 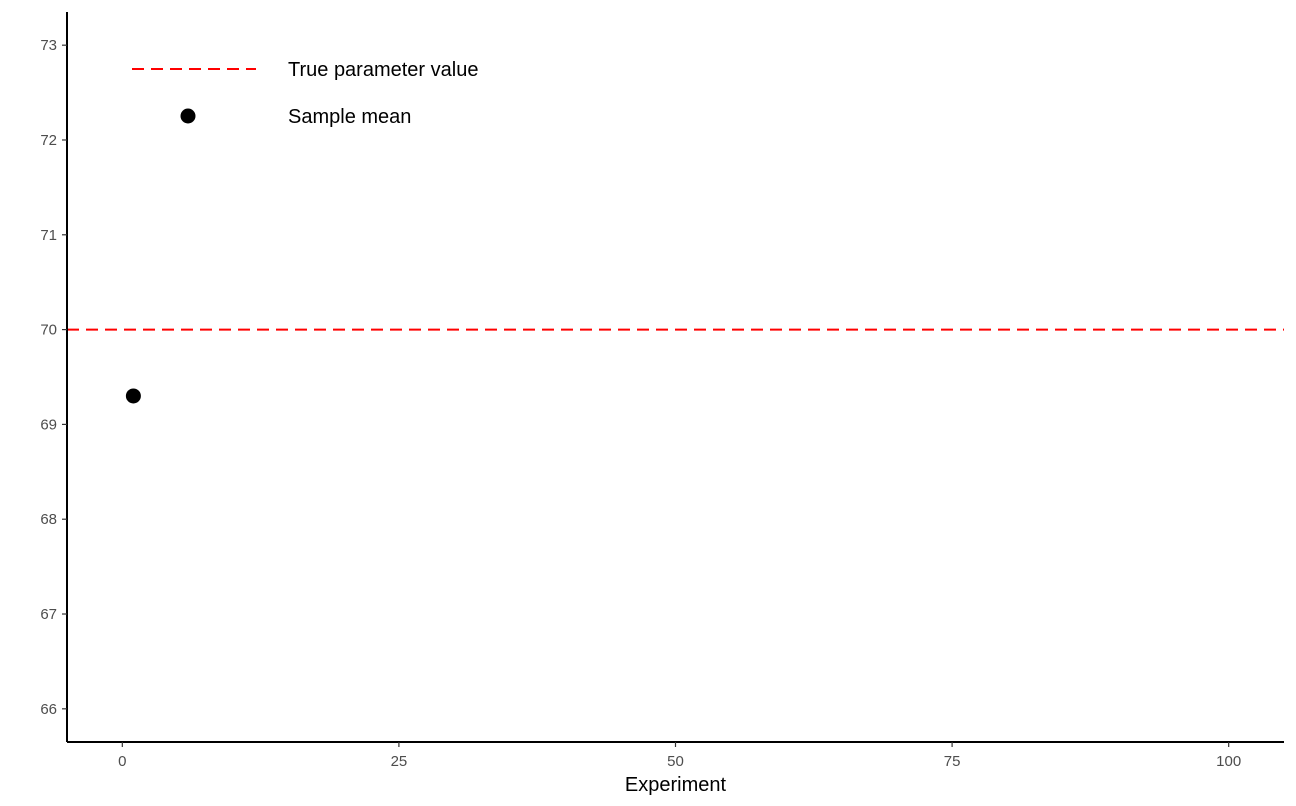 I want to click on x-tick-label: 75, so click(x=952, y=761).